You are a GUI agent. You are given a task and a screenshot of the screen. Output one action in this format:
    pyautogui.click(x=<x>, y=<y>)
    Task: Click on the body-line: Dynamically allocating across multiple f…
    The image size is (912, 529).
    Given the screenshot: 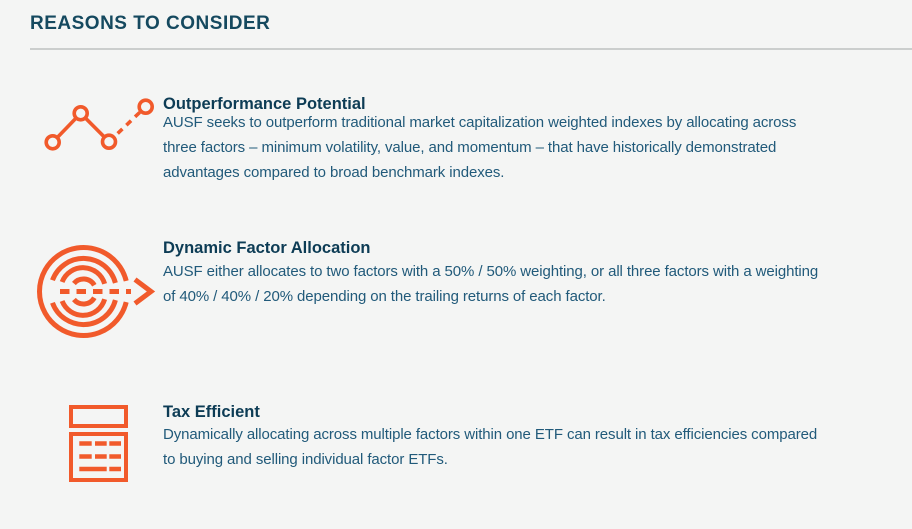 What is the action you would take?
    pyautogui.click(x=490, y=434)
    